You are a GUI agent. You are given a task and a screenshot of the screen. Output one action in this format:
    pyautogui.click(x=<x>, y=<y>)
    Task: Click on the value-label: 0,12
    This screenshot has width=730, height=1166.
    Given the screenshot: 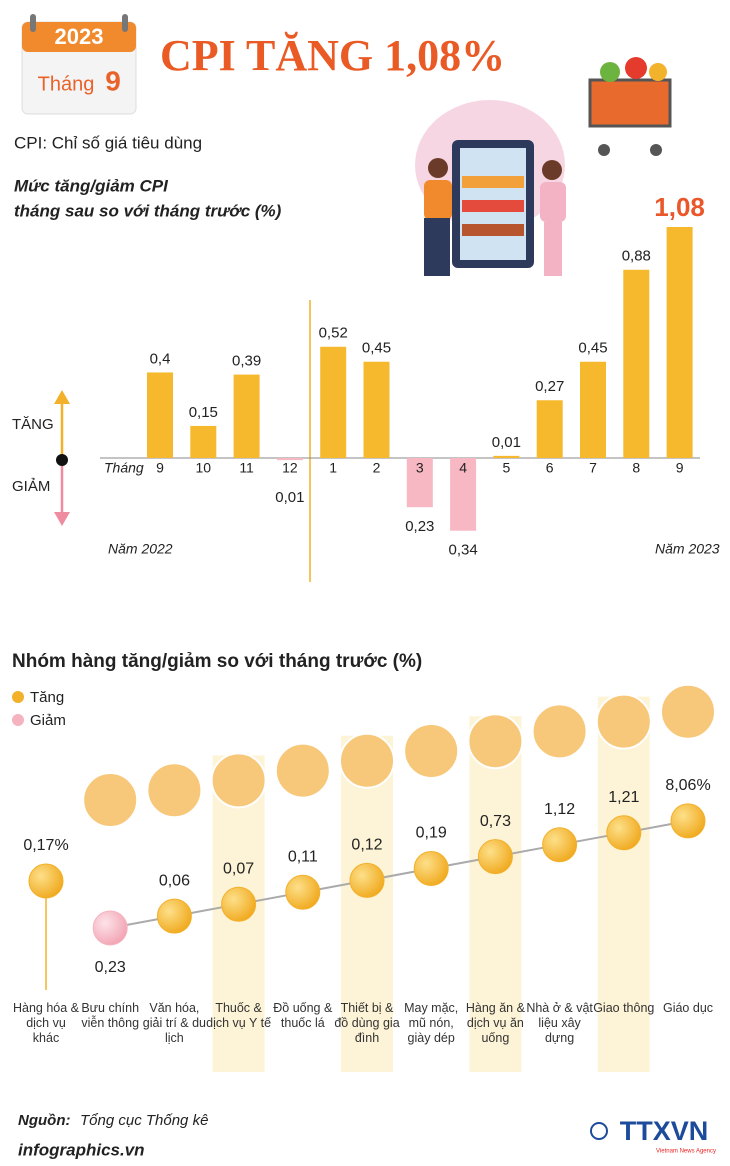 What is the action you would take?
    pyautogui.click(x=366, y=845)
    